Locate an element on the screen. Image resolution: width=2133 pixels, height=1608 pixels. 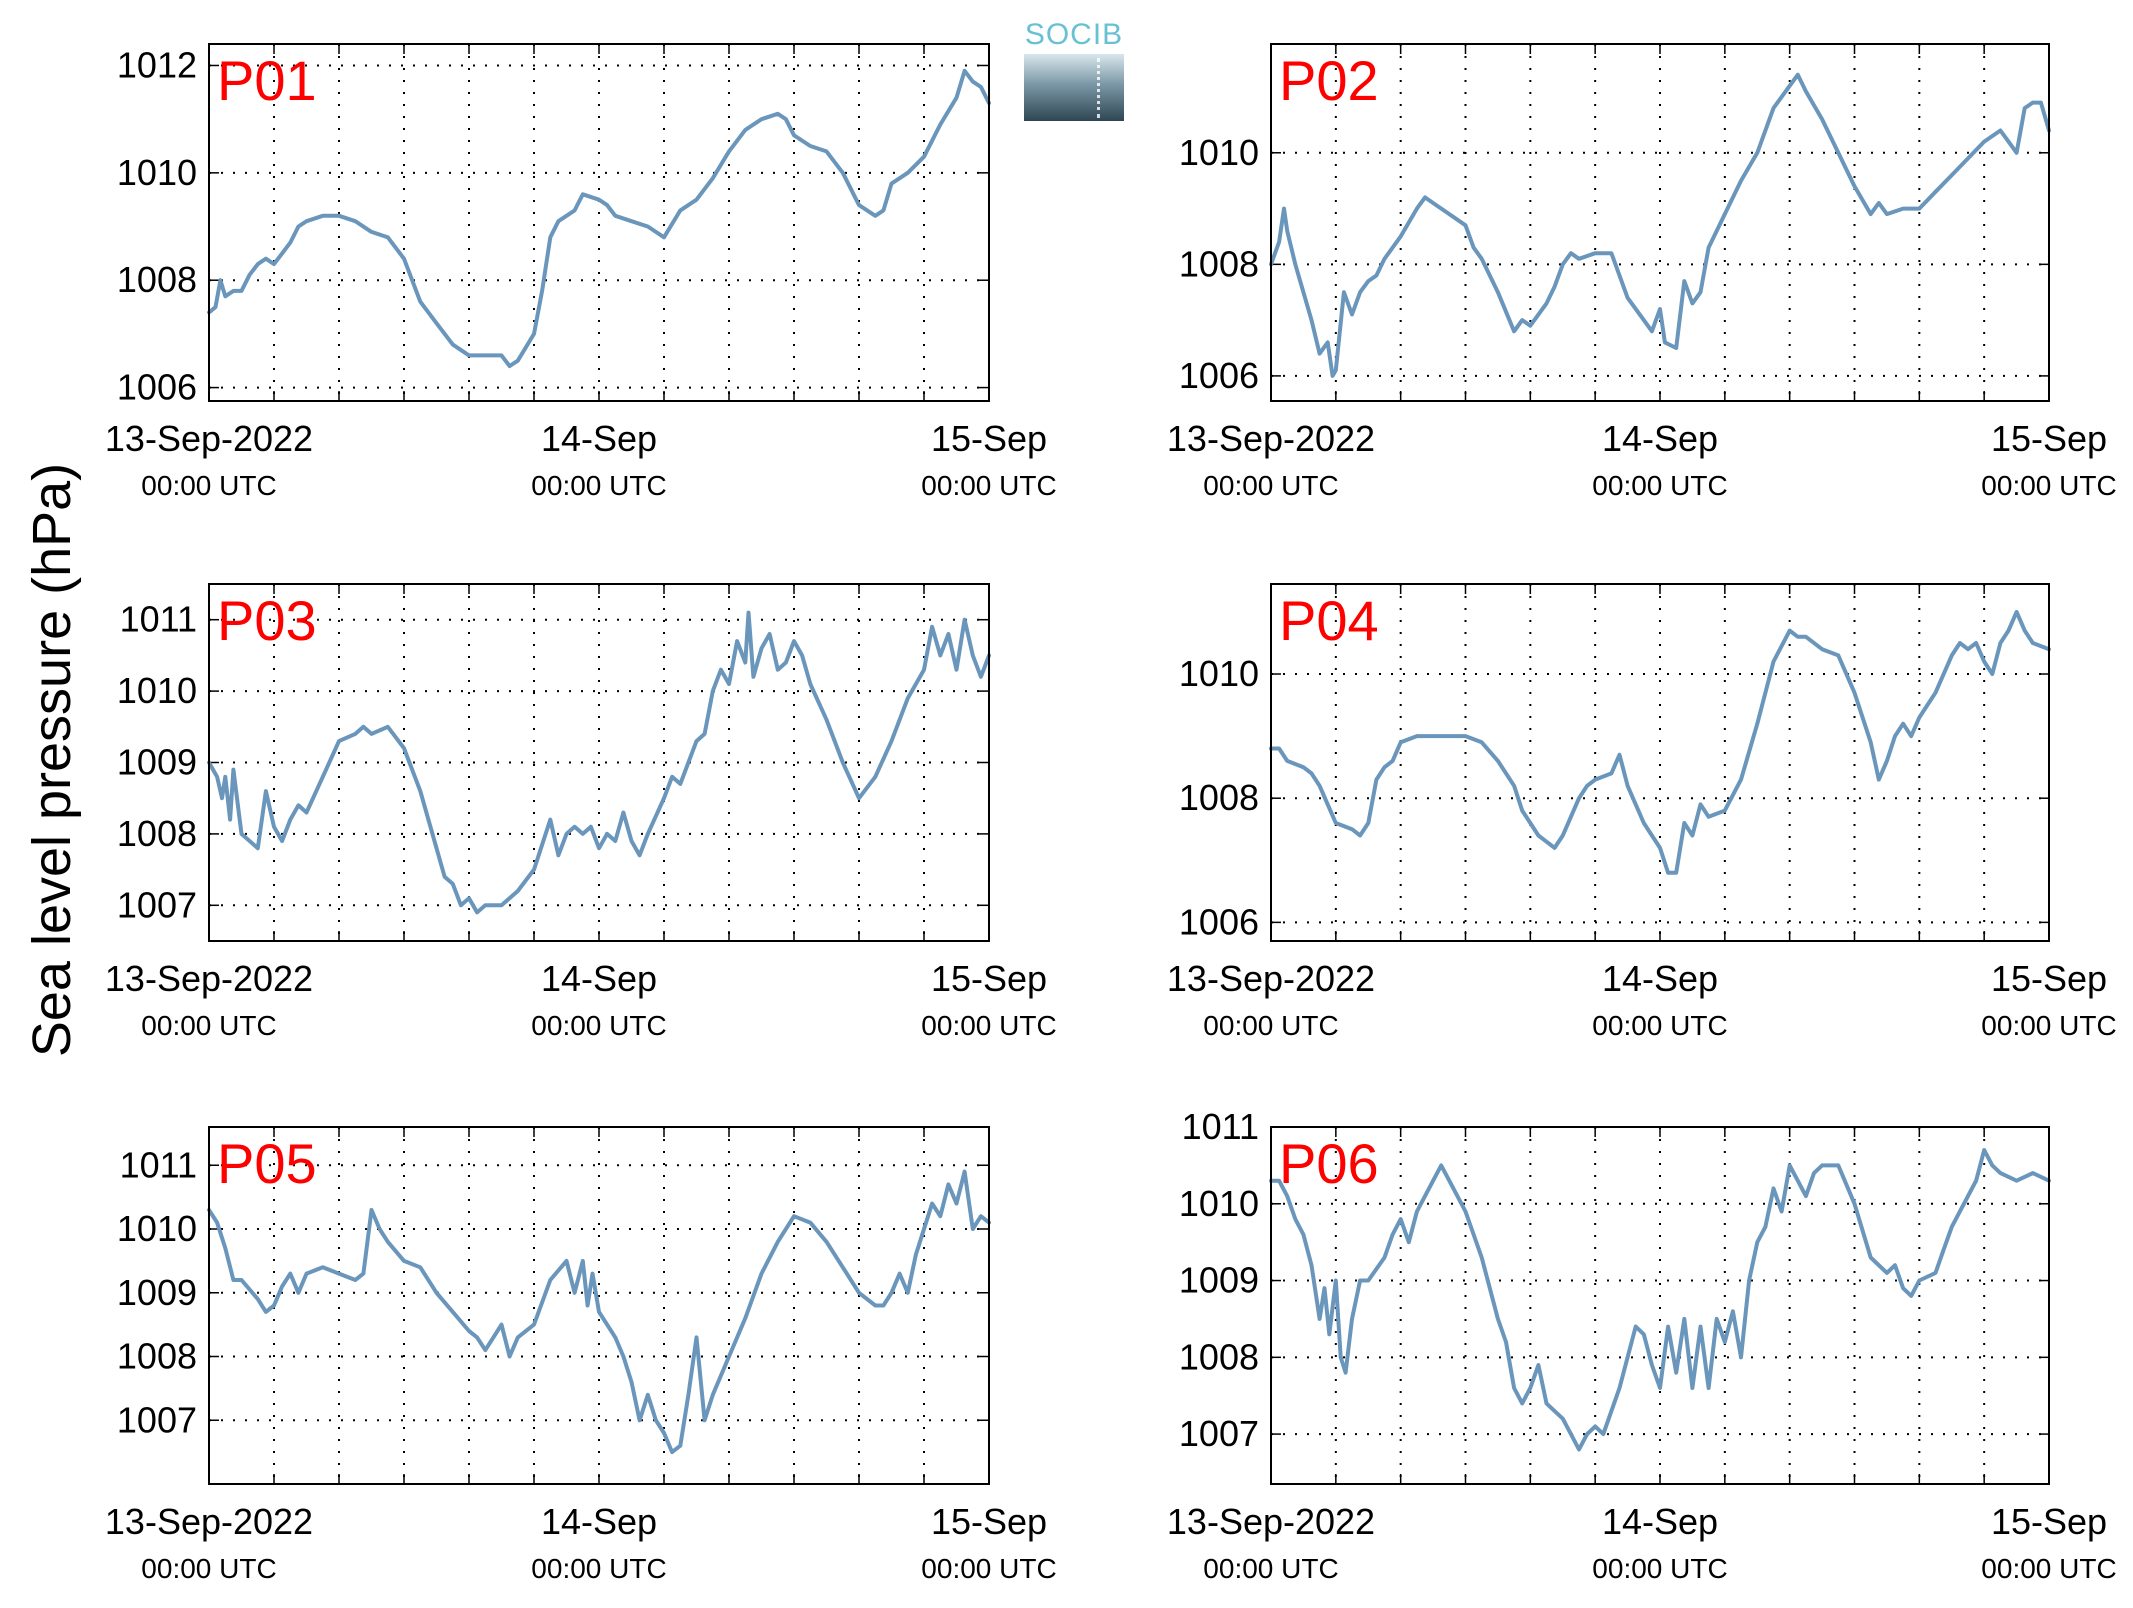
logo-dotted-mark is located at coordinates (1098, 88).